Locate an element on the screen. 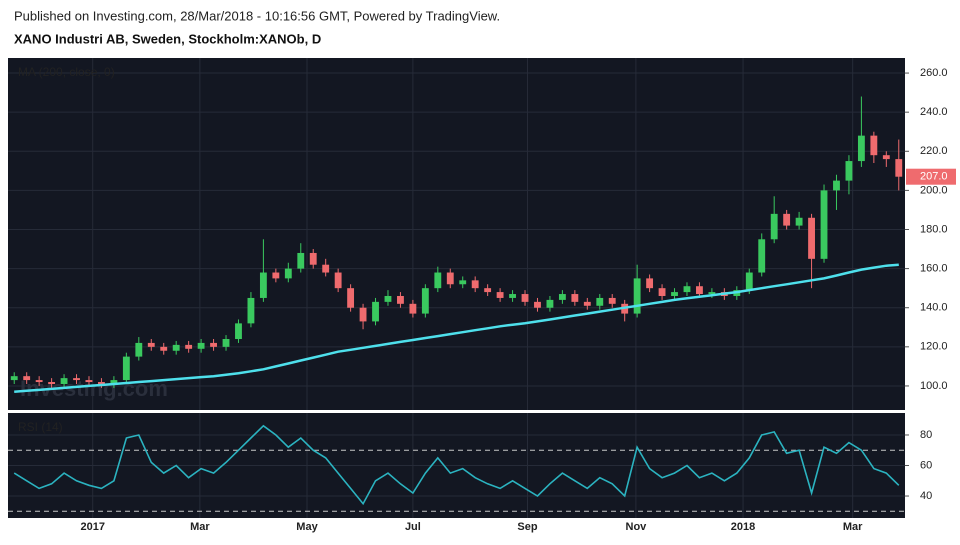 The width and height of the screenshot is (960, 545). x-tick-label: Jul is located at coordinates (413, 527).